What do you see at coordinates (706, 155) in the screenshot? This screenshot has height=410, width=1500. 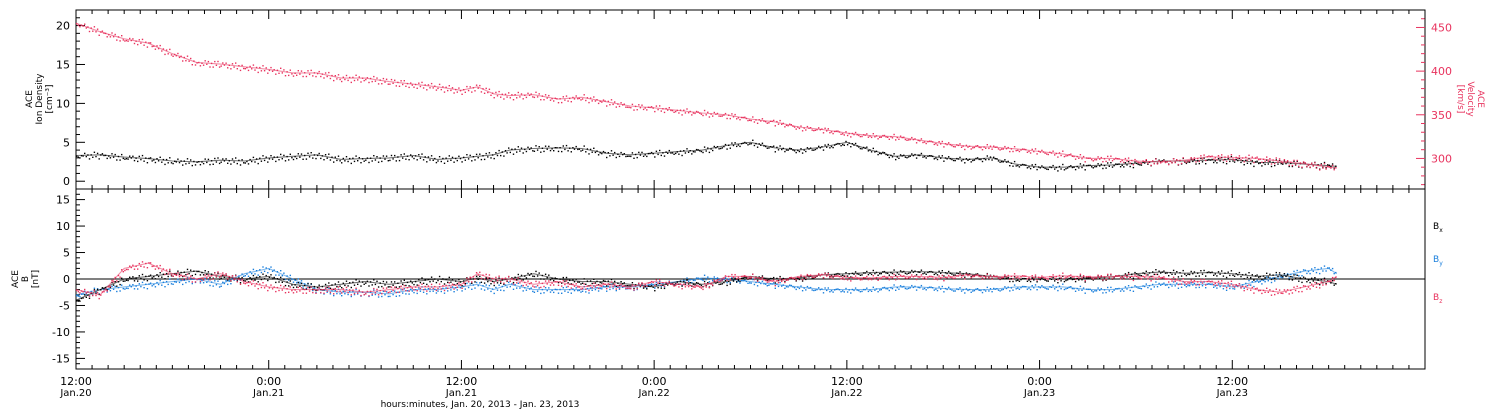 I see `ion-density-points` at bounding box center [706, 155].